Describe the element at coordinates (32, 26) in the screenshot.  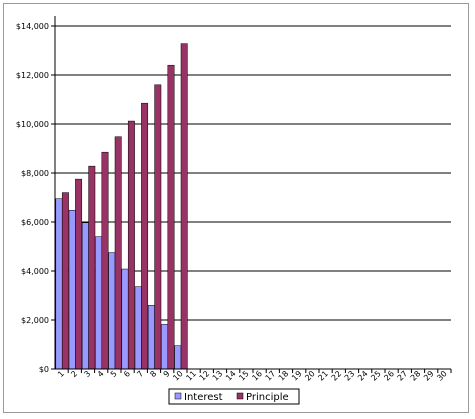
I see `y-tick-label: $14,000` at that location.